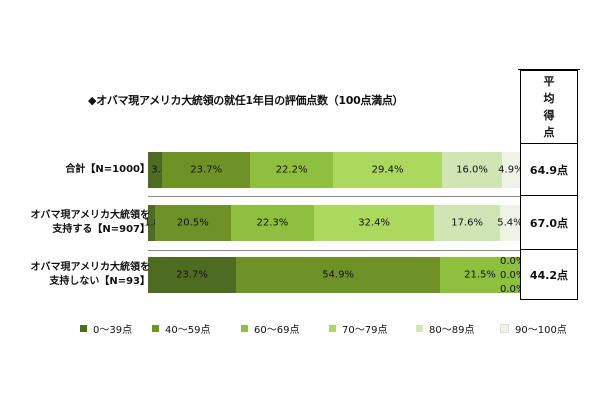 Image resolution: width=610 pixels, height=400 pixels. I want to click on legend-item: 60～69点, so click(270, 328).